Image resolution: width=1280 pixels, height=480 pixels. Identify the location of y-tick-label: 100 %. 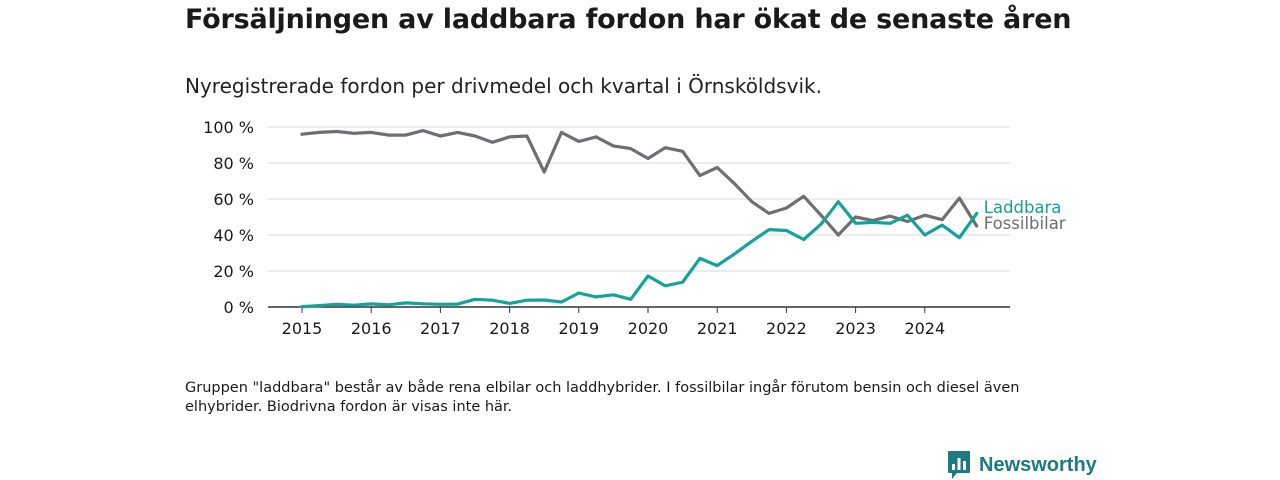
(228, 127).